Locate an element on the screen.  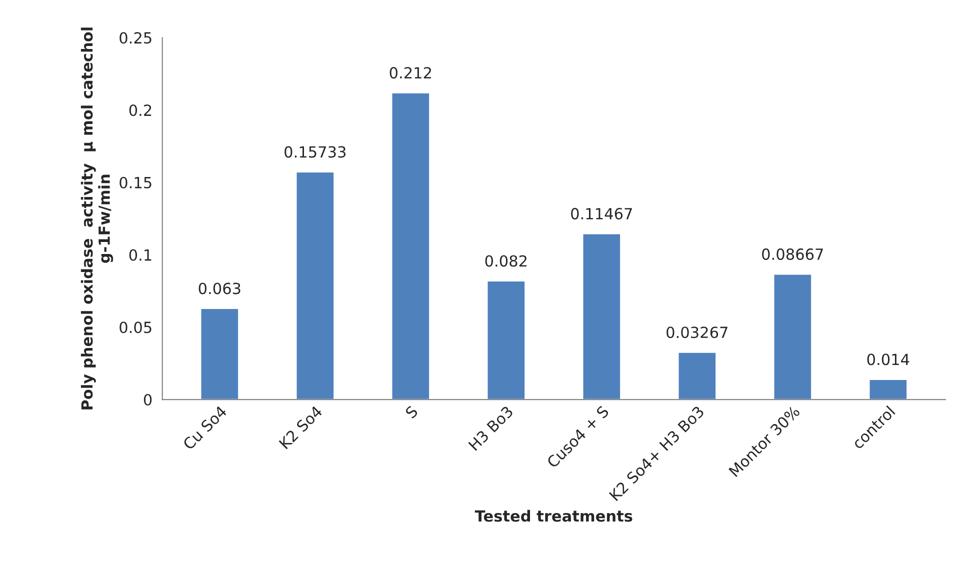
data-label: 0.014 is located at coordinates (888, 360).